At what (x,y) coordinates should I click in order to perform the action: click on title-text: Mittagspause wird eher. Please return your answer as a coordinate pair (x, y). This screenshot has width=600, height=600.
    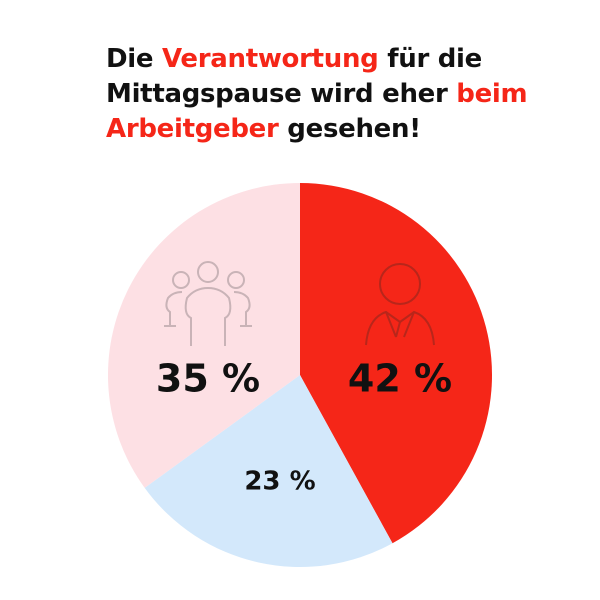
    Looking at the image, I should click on (281, 94).